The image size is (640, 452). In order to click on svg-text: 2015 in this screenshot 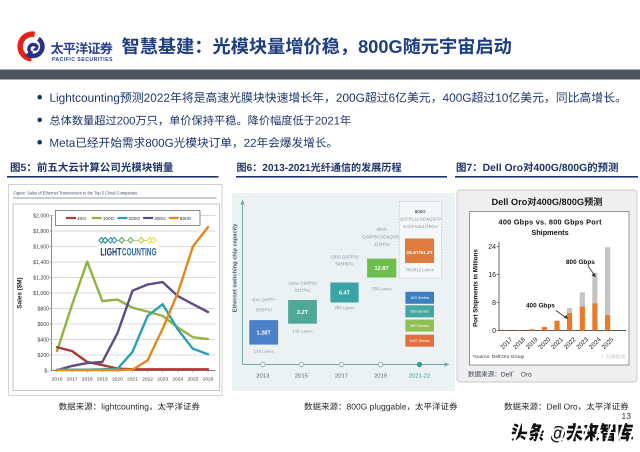, I will do `click(302, 377)`.